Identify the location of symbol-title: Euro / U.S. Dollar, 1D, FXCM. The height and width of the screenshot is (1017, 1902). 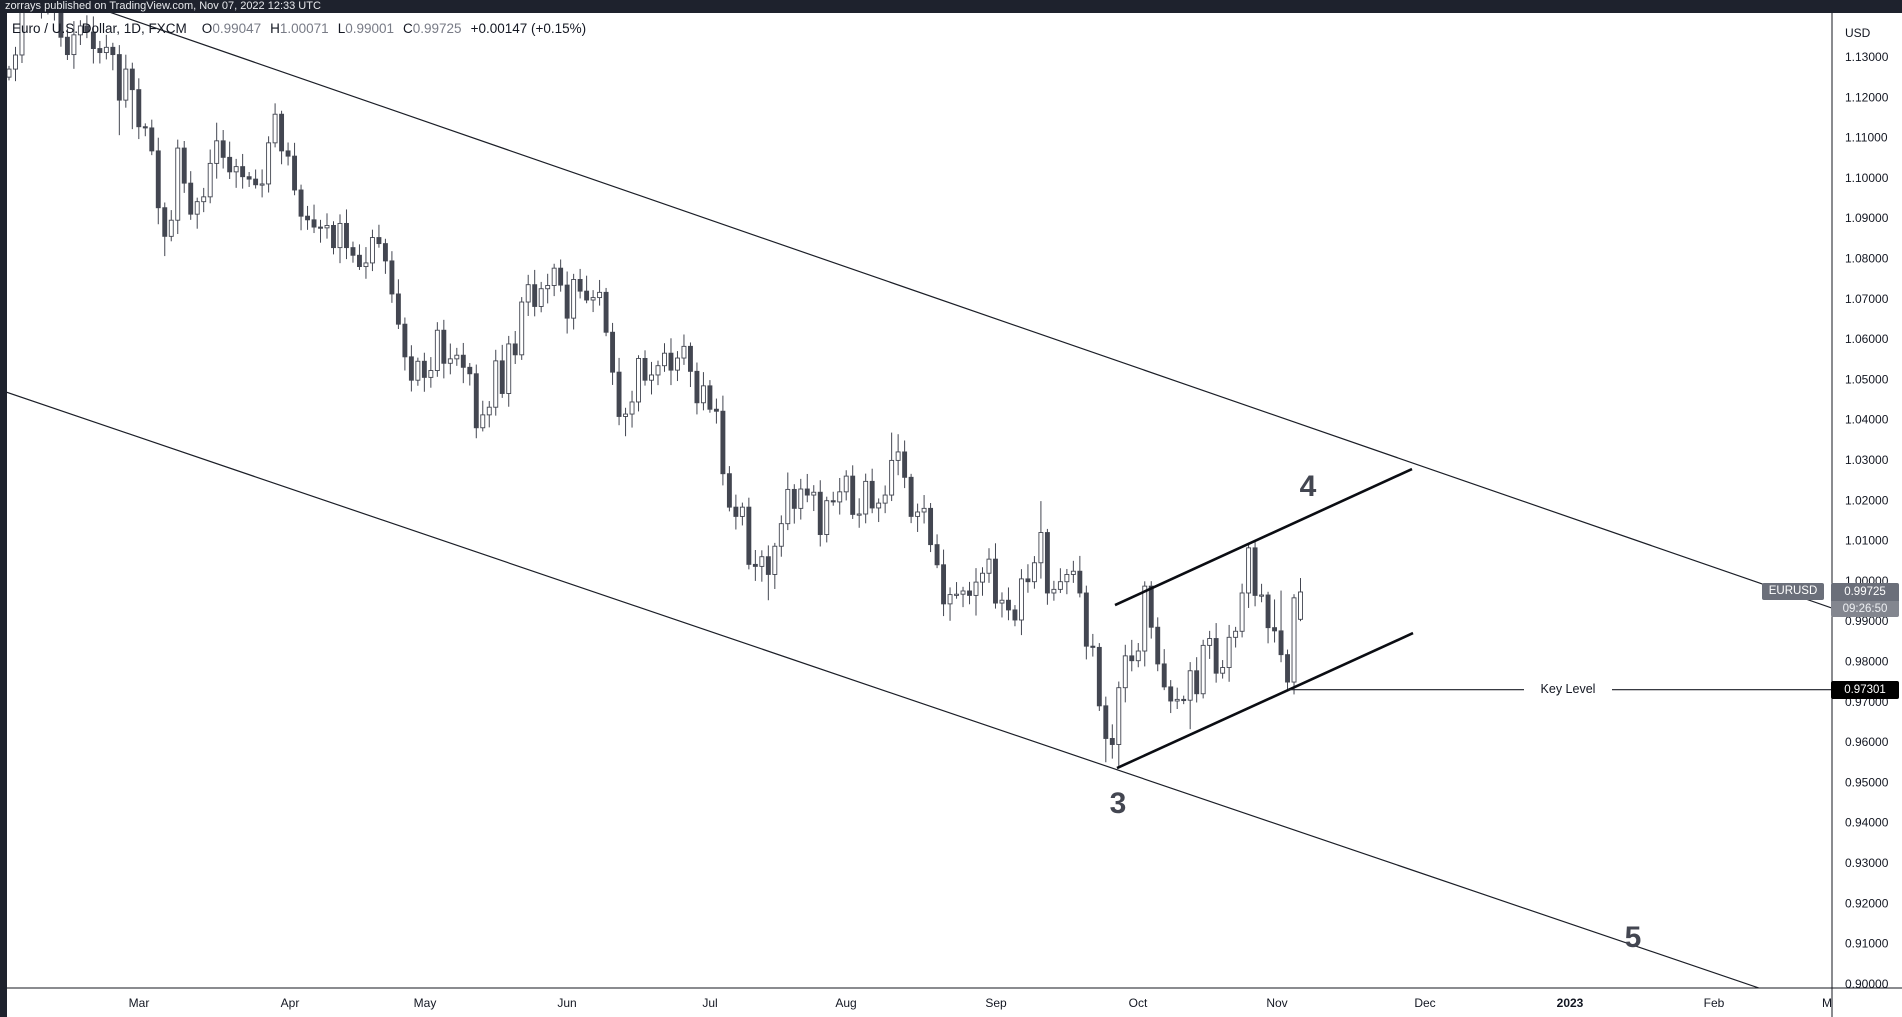
(99, 28).